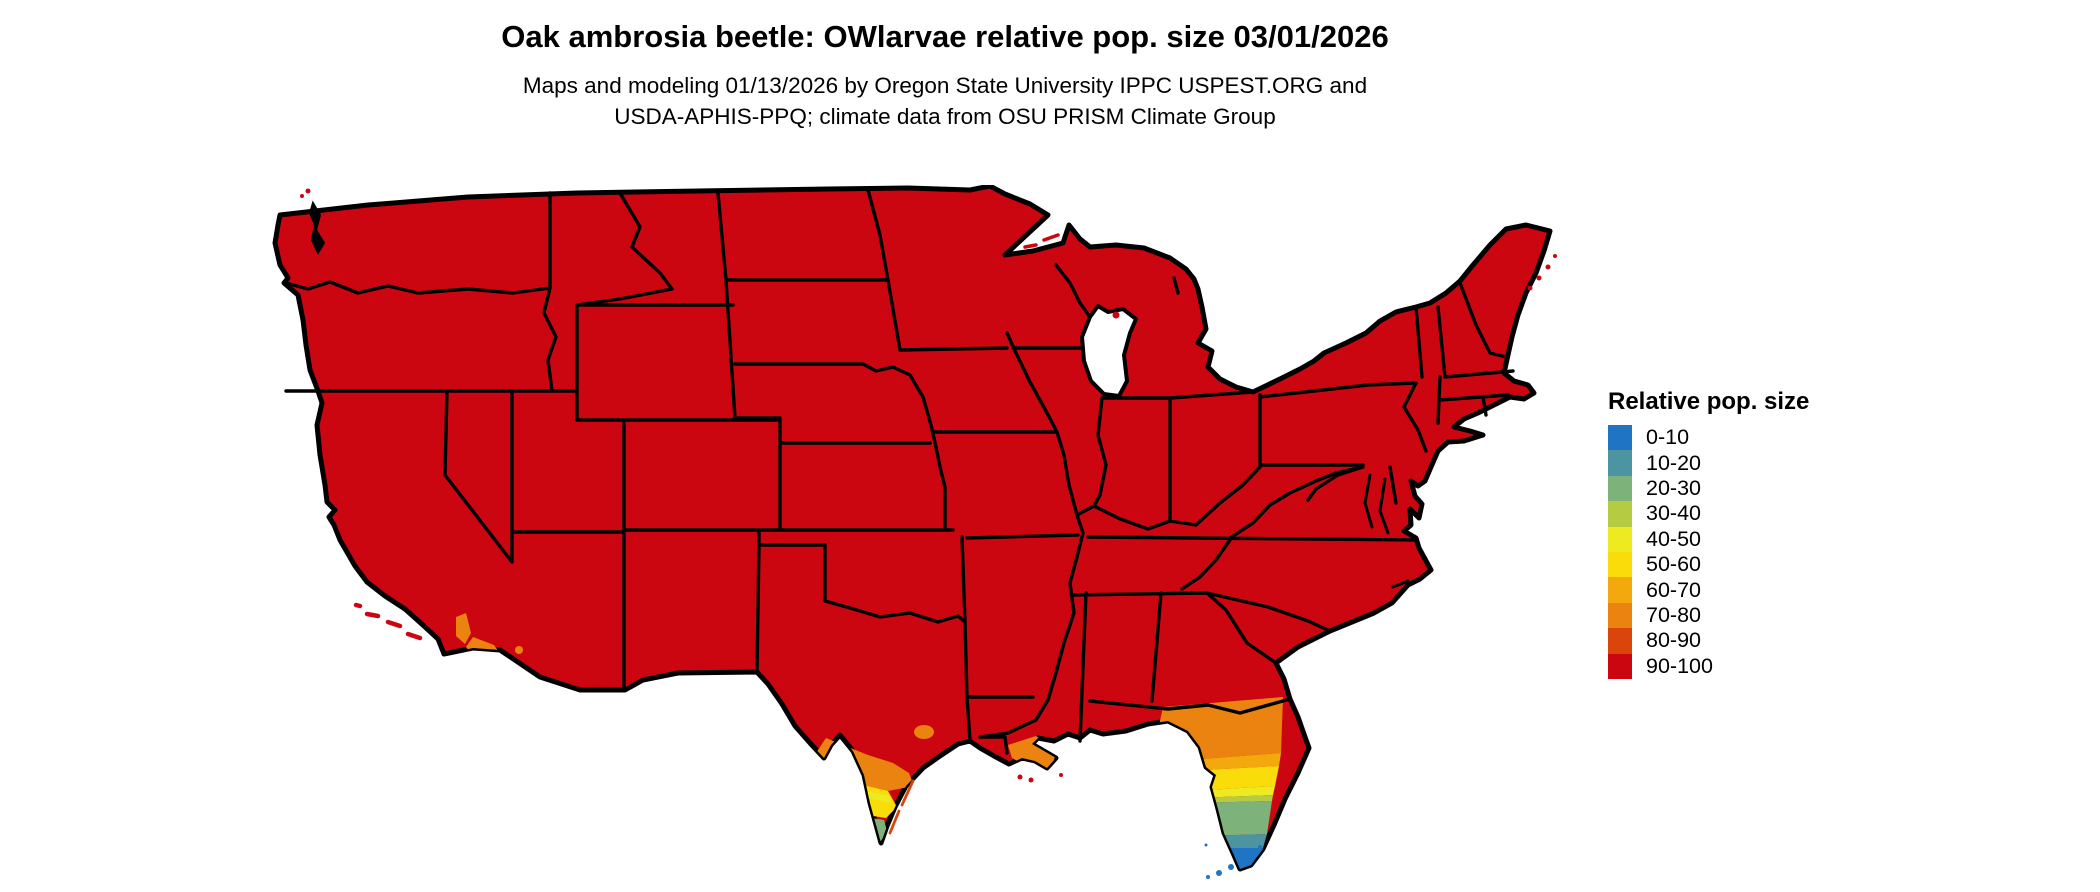  I want to click on legend-label: 20-30, so click(1673, 487).